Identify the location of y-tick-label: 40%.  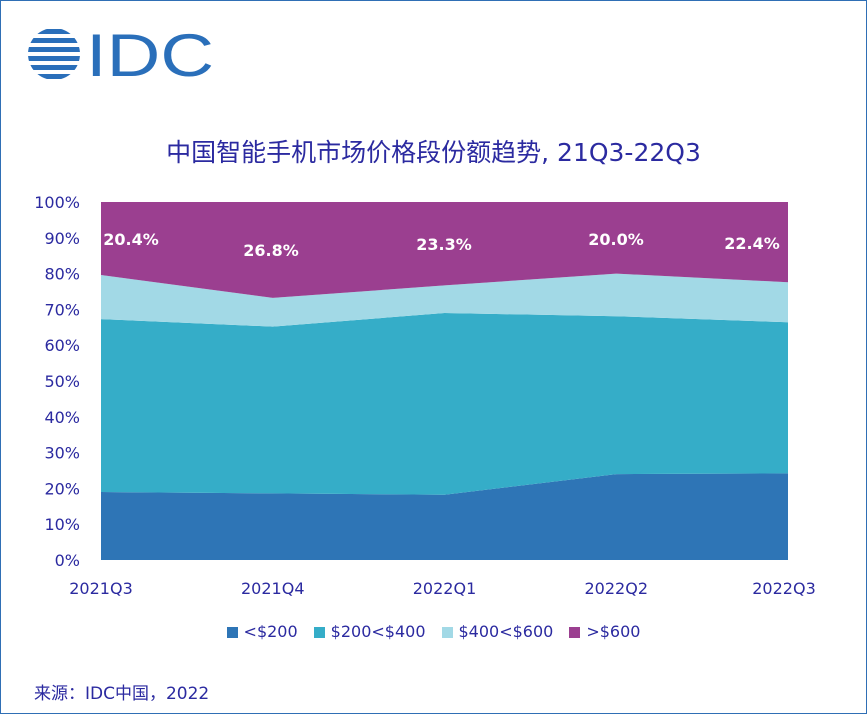
(62, 417).